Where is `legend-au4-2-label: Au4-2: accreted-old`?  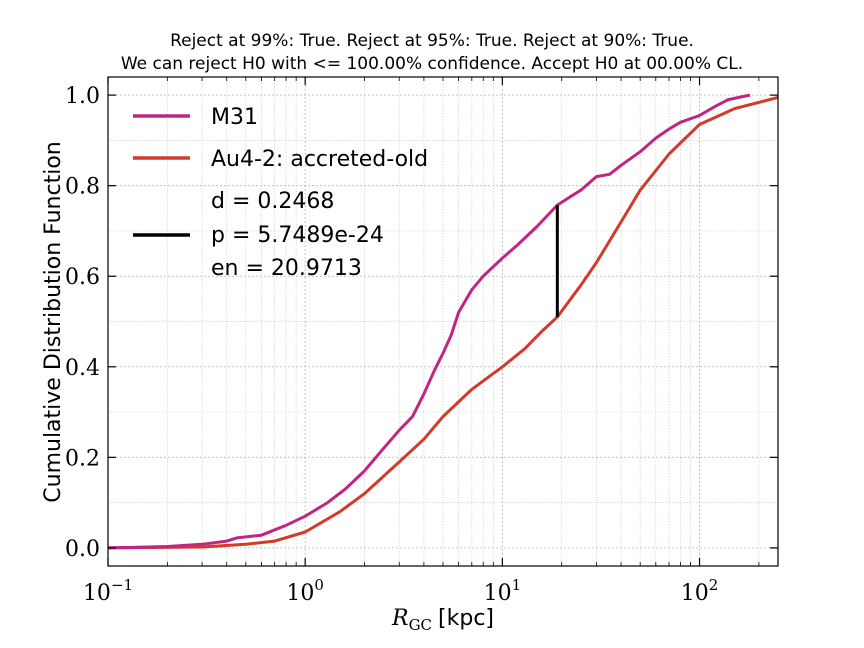 legend-au4-2-label: Au4-2: accreted-old is located at coordinates (319, 159).